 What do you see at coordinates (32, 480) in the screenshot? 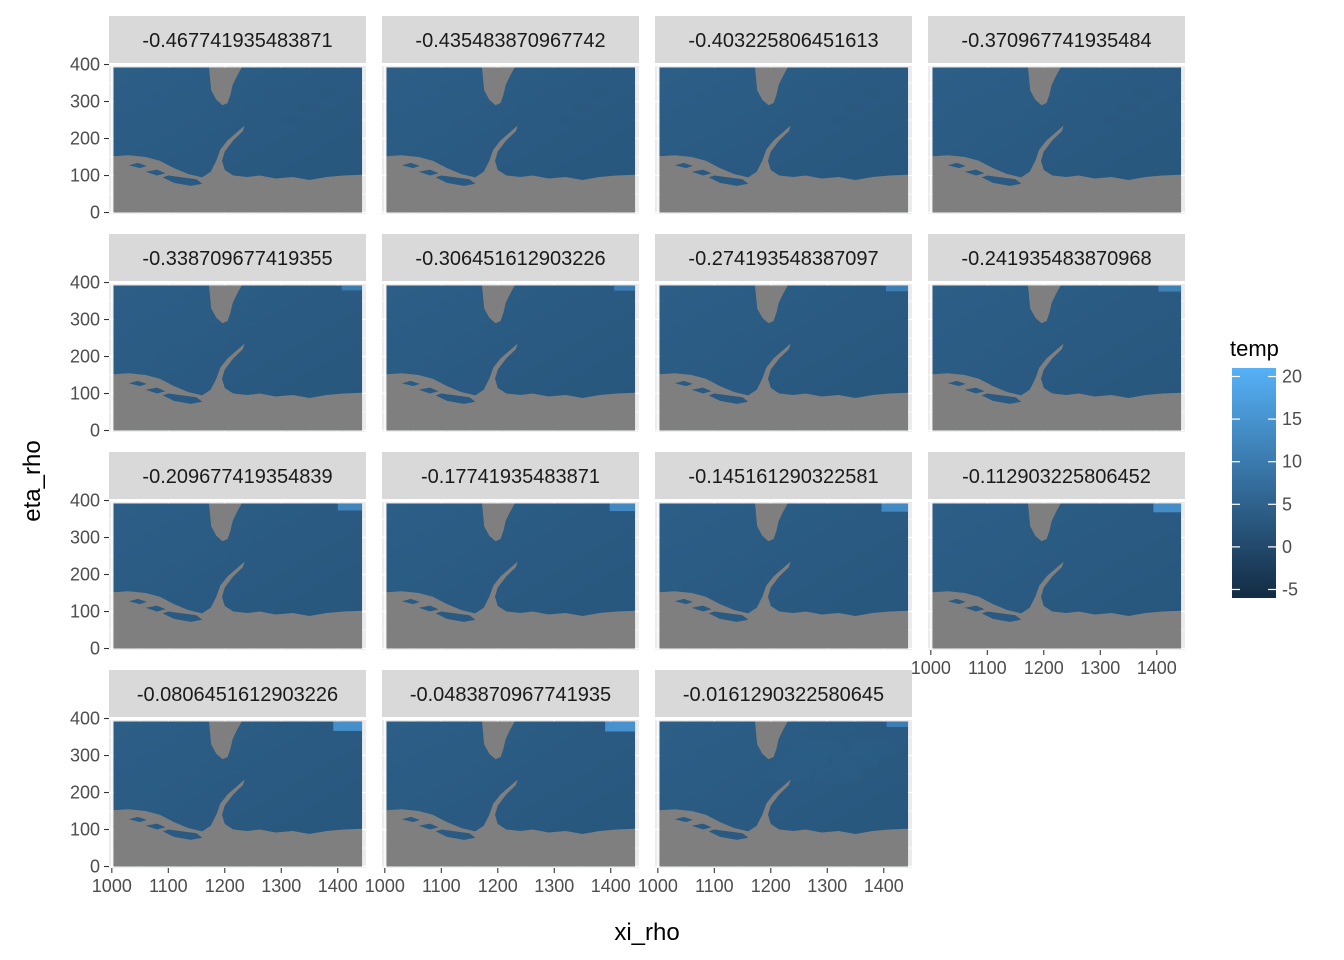
I see `y-axis-title: eta_rho` at bounding box center [32, 480].